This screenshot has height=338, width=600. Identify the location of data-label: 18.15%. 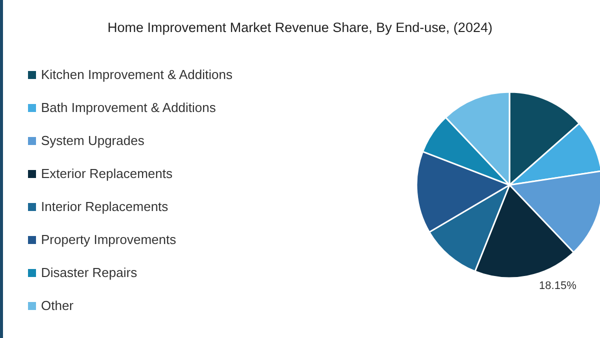
(558, 286).